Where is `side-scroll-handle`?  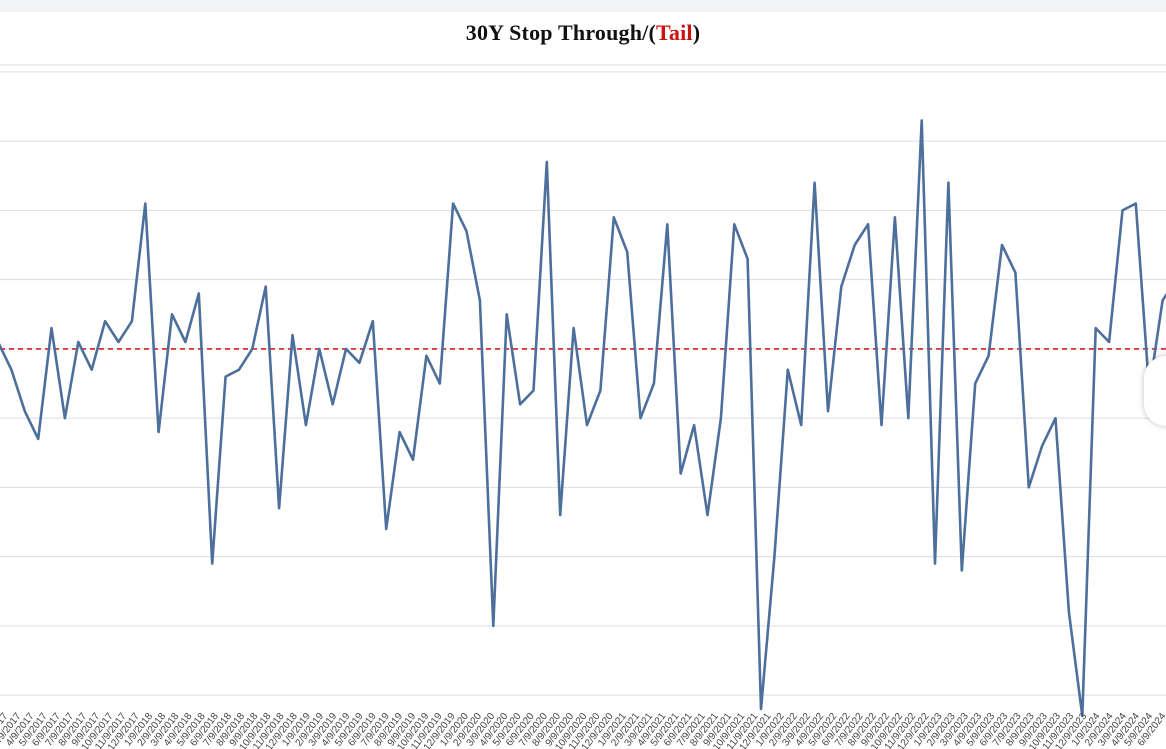
side-scroll-handle is located at coordinates (1155, 391).